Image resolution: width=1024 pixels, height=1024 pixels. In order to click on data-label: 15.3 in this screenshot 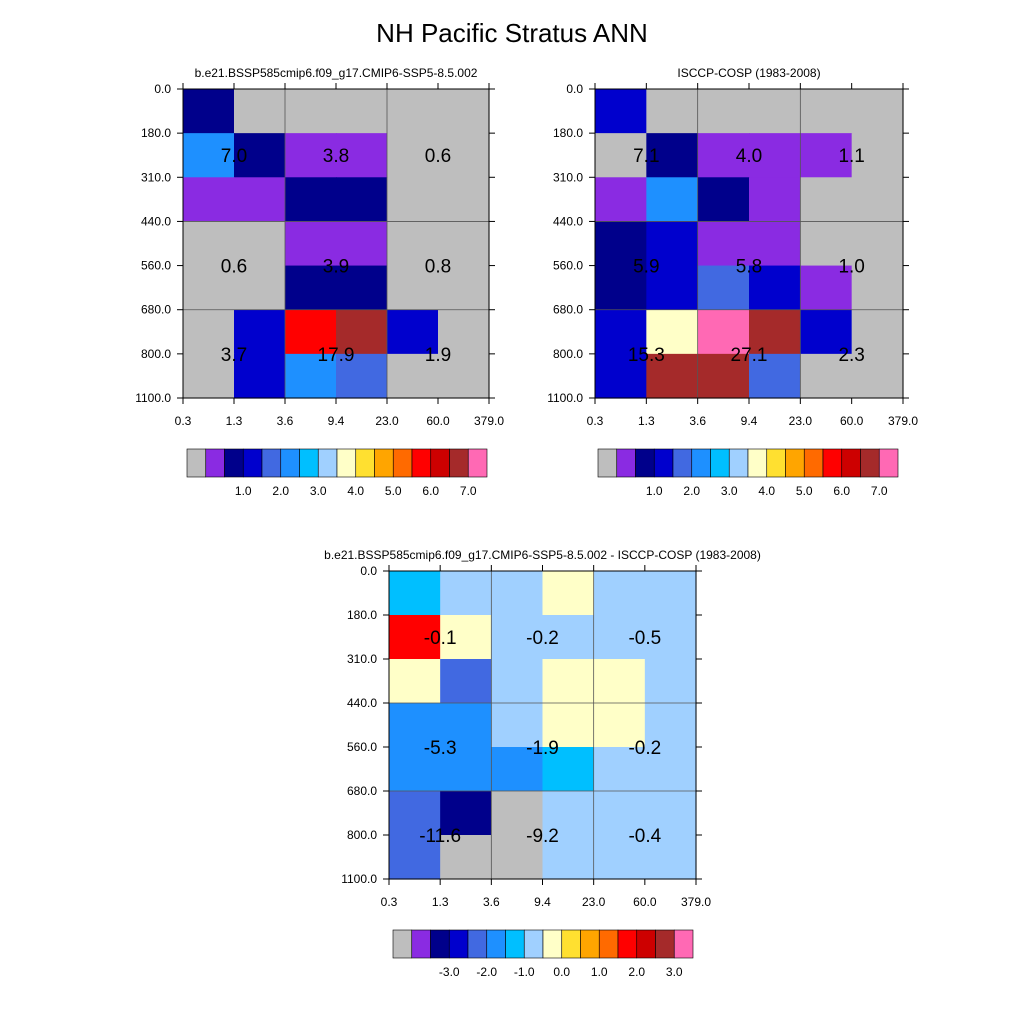, I will do `click(646, 355)`.